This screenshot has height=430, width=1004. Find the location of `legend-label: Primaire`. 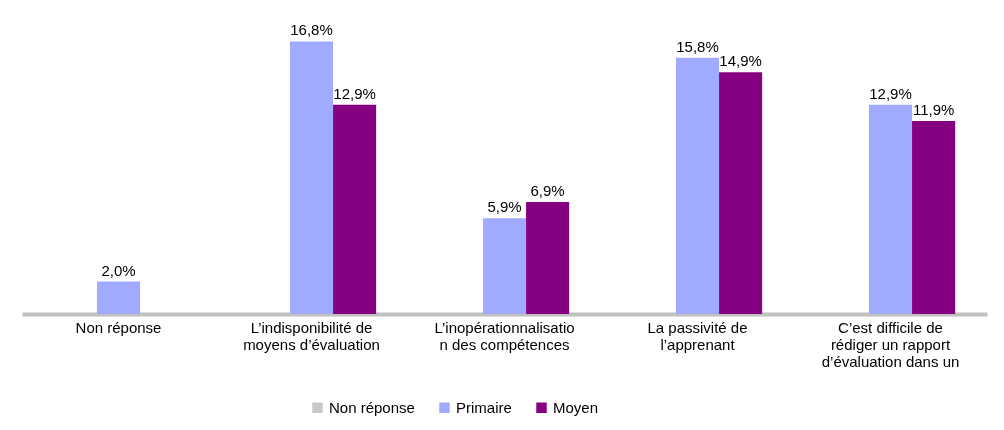

legend-label: Primaire is located at coordinates (484, 407).